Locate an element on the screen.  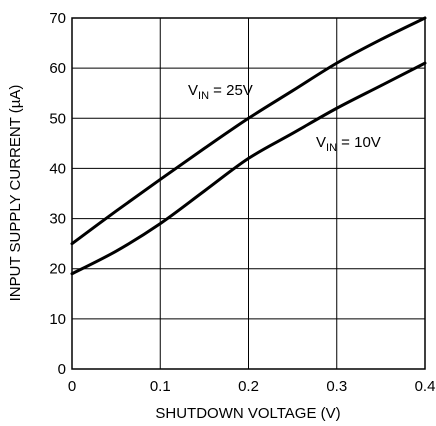
y-tick-label: 60 is located at coordinates (57, 68).